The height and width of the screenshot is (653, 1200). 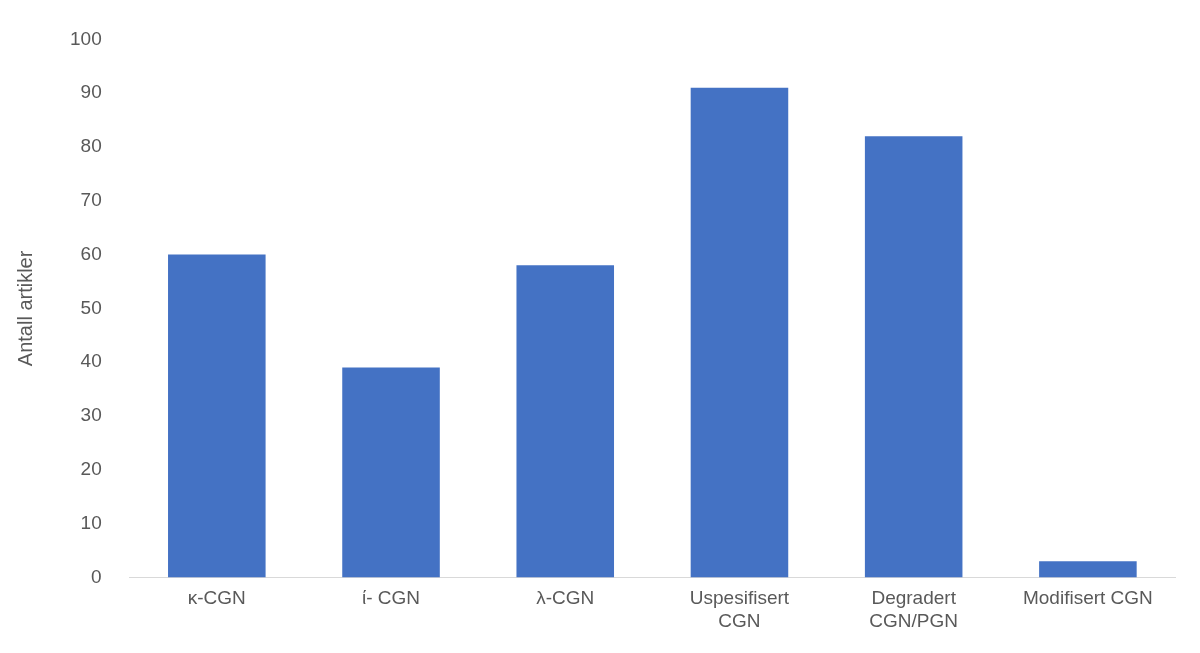 What do you see at coordinates (91, 200) in the screenshot?
I see `y-tick-label: 70` at bounding box center [91, 200].